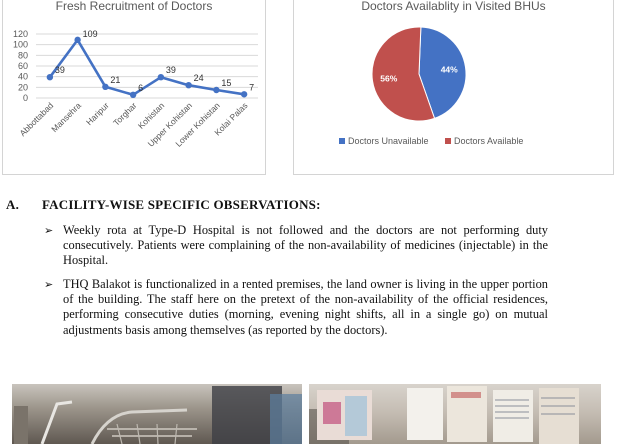 This screenshot has height=444, width=626. I want to click on data-label: 15, so click(226, 83).